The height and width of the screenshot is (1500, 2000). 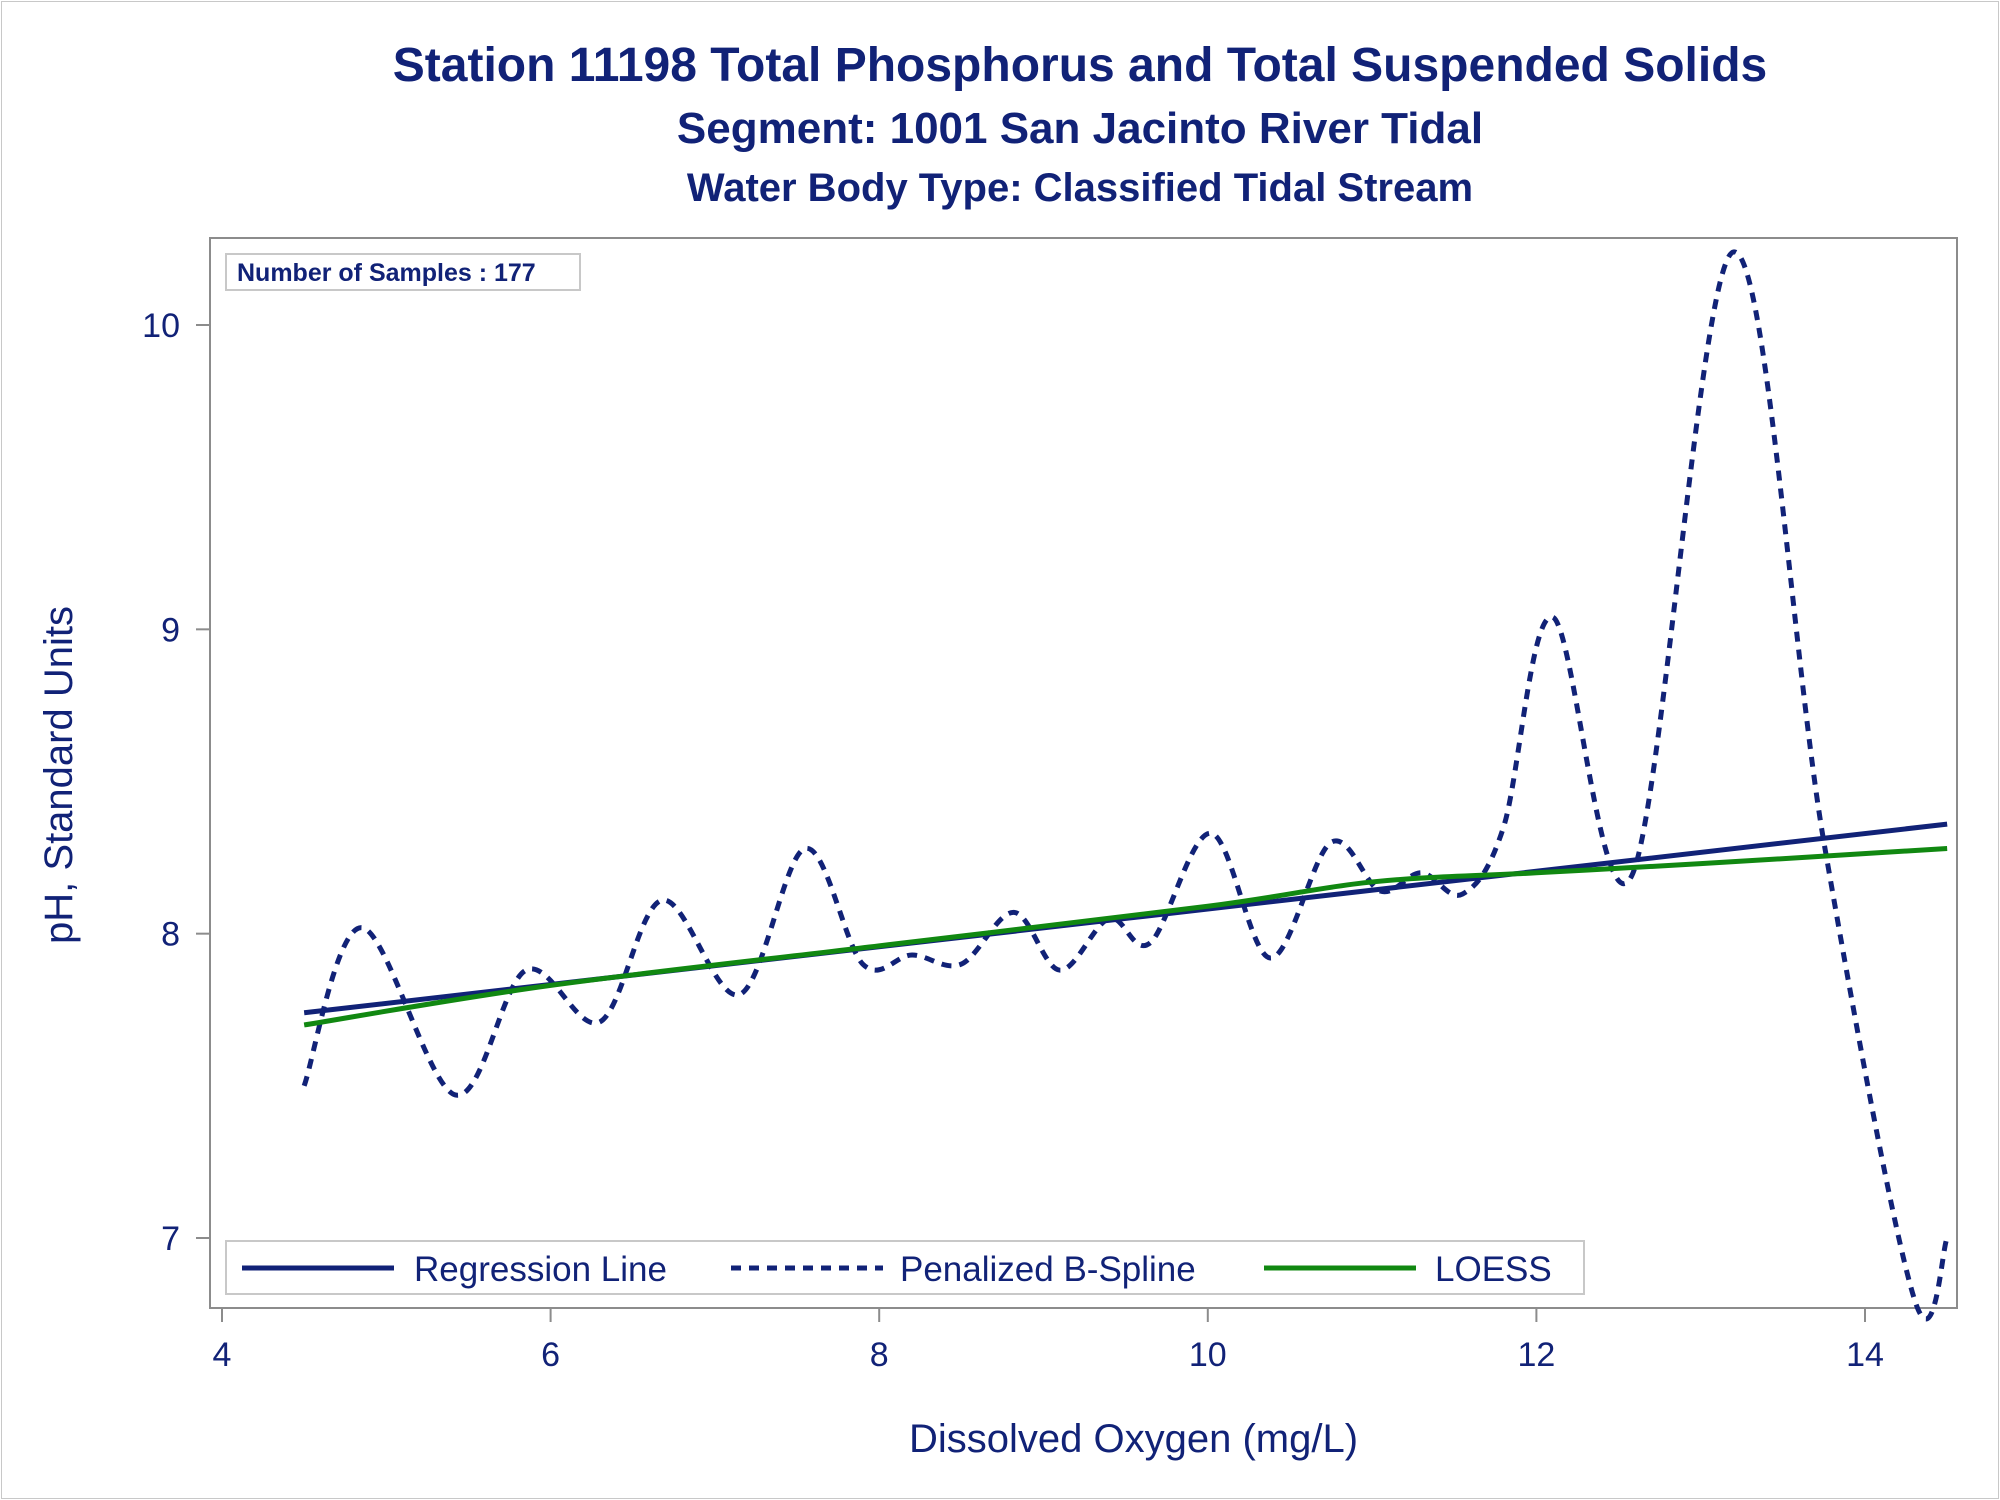 I want to click on y-axis-label: pH, Standard Units, so click(x=59, y=775).